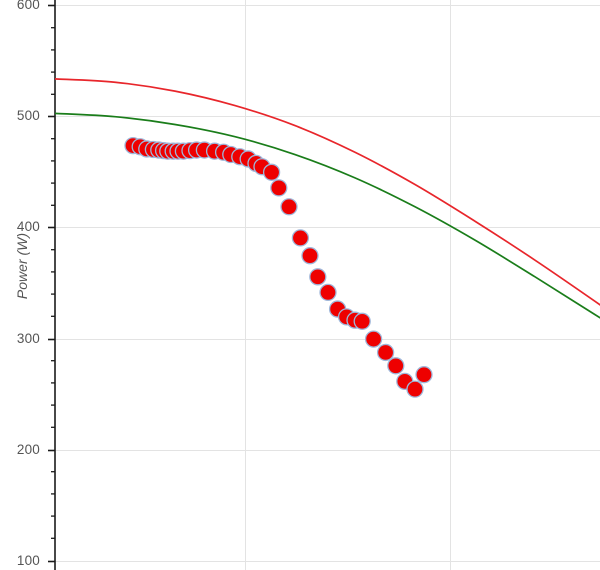 The height and width of the screenshot is (570, 600). I want to click on y-tick-label-300: 300, so click(28, 338).